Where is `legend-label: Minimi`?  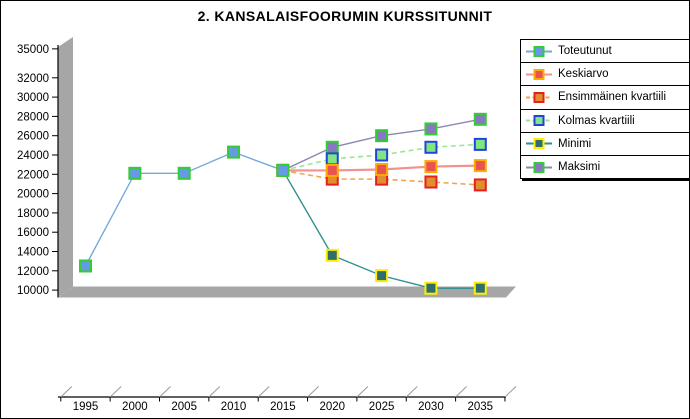 legend-label: Minimi is located at coordinates (575, 143).